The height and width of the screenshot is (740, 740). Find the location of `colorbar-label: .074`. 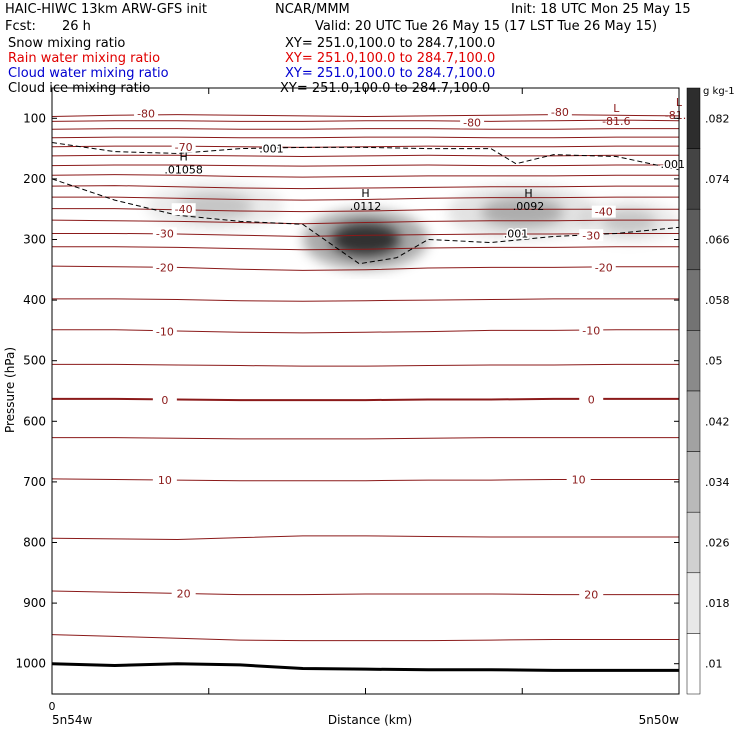

colorbar-label: .074 is located at coordinates (717, 179).